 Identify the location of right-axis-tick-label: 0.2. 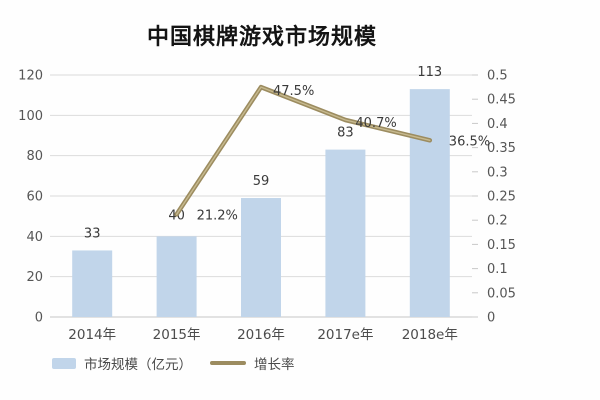
(497, 221).